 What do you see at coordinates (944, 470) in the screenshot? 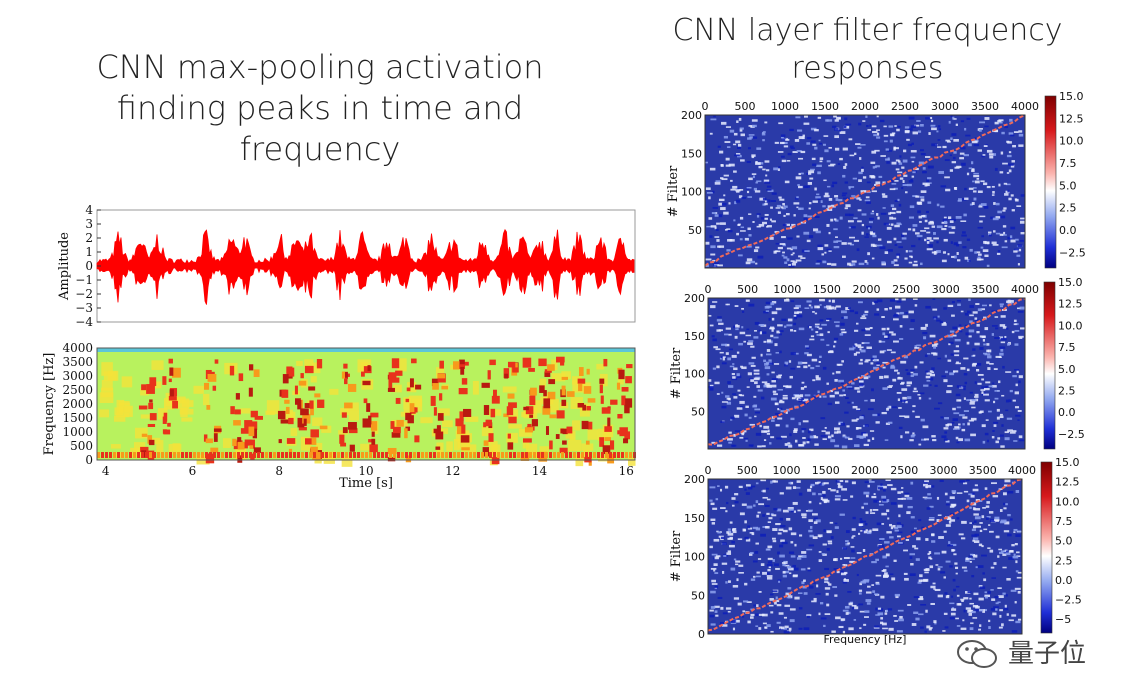
I see `filter-xtick-label: 3000` at bounding box center [944, 470].